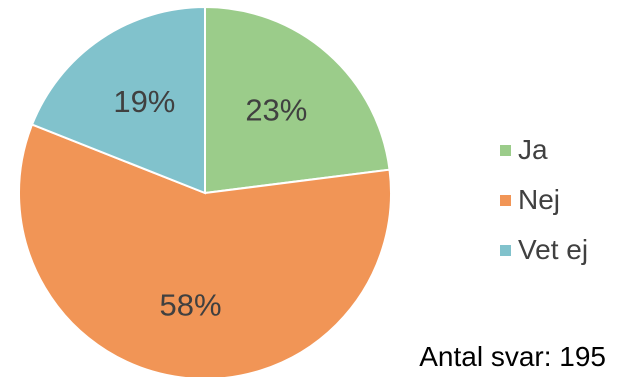  What do you see at coordinates (191, 305) in the screenshot?
I see `pie-label-nej: 58%` at bounding box center [191, 305].